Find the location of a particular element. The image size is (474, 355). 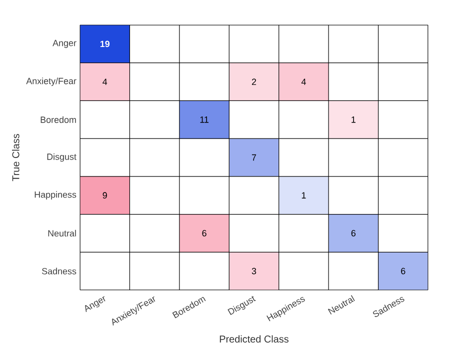

data-label: 3 is located at coordinates (254, 271).